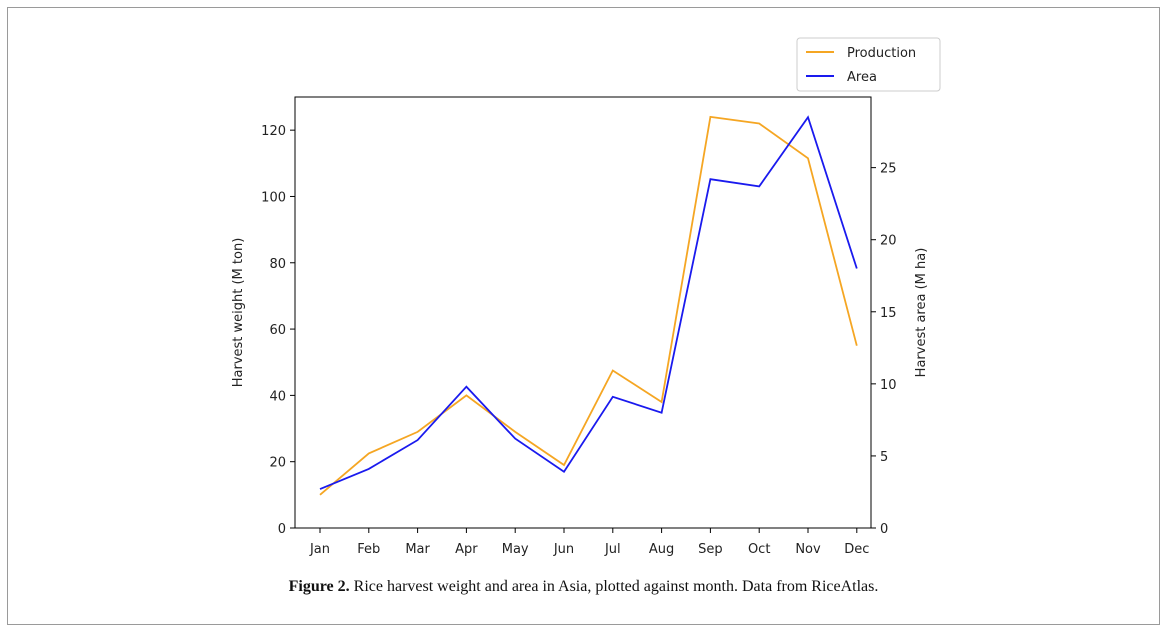 This screenshot has width=1167, height=632. Describe the element at coordinates (759, 549) in the screenshot. I see `x-tick-label: Oct` at that location.